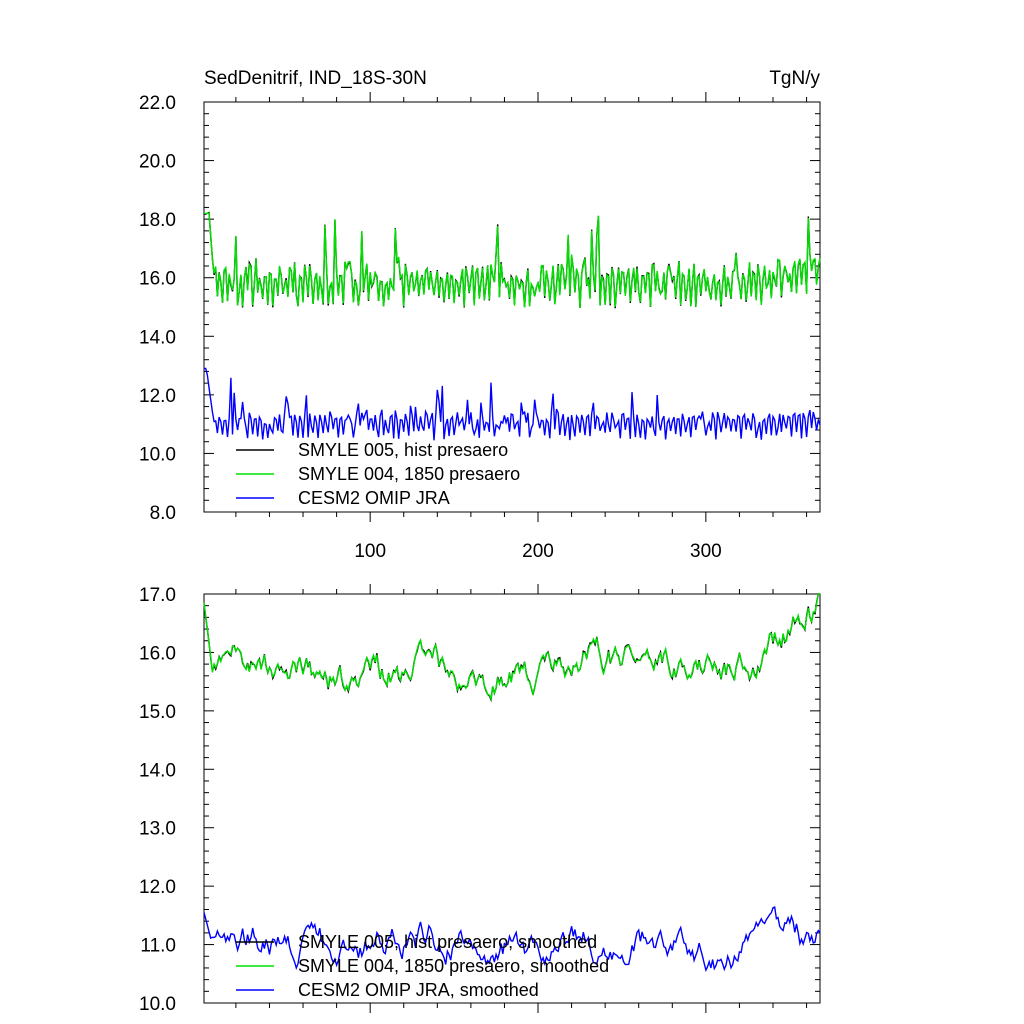 This screenshot has width=1024, height=1024. What do you see at coordinates (157, 103) in the screenshot?
I see `y-tick-label: 22.0` at bounding box center [157, 103].